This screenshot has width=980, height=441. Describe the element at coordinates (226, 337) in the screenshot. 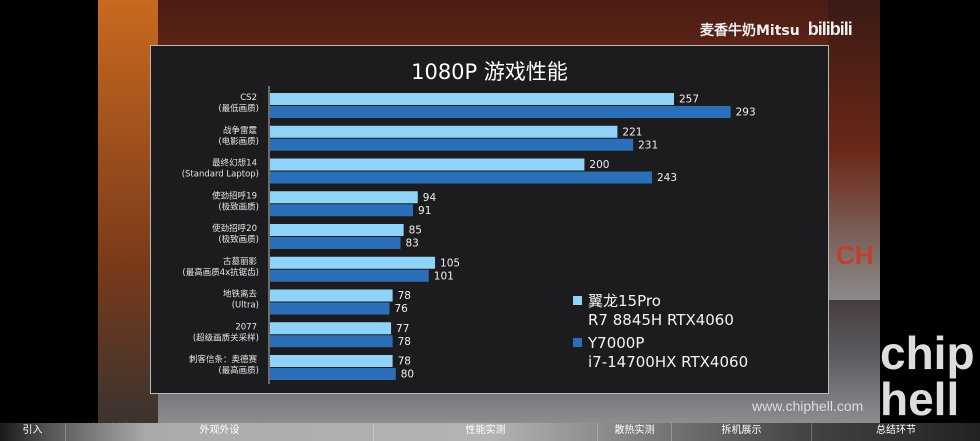

I see `category-sublabel: (超级画质关采样)` at that location.